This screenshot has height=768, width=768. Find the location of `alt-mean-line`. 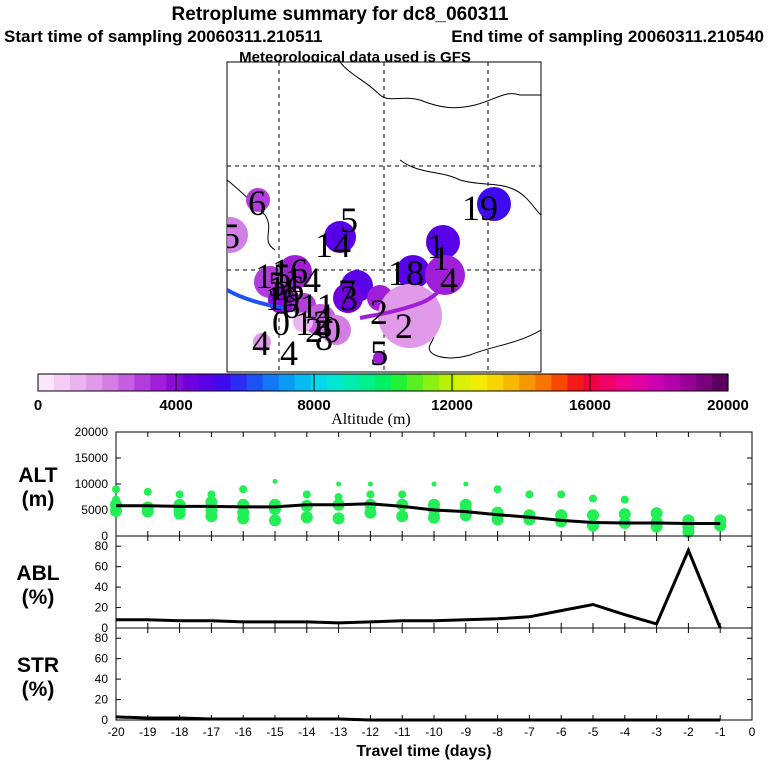

alt-mean-line is located at coordinates (418, 513).